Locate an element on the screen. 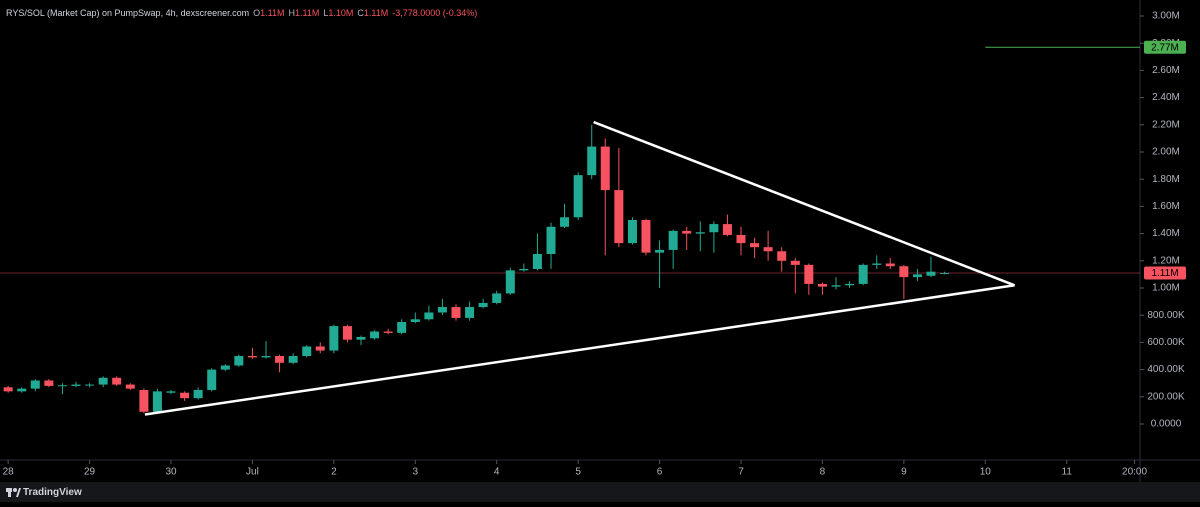 The image size is (1200, 507). tradingview-logo is located at coordinates (13, 492).